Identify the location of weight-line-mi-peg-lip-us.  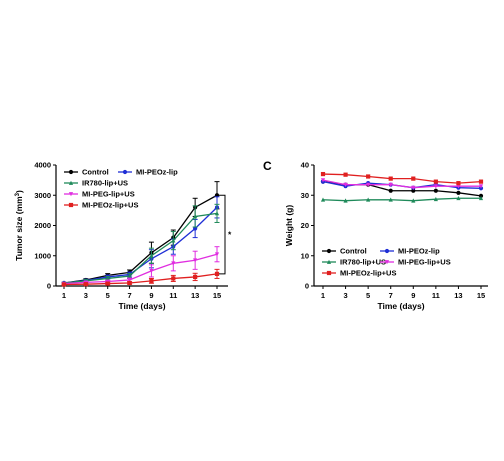
(401, 184).